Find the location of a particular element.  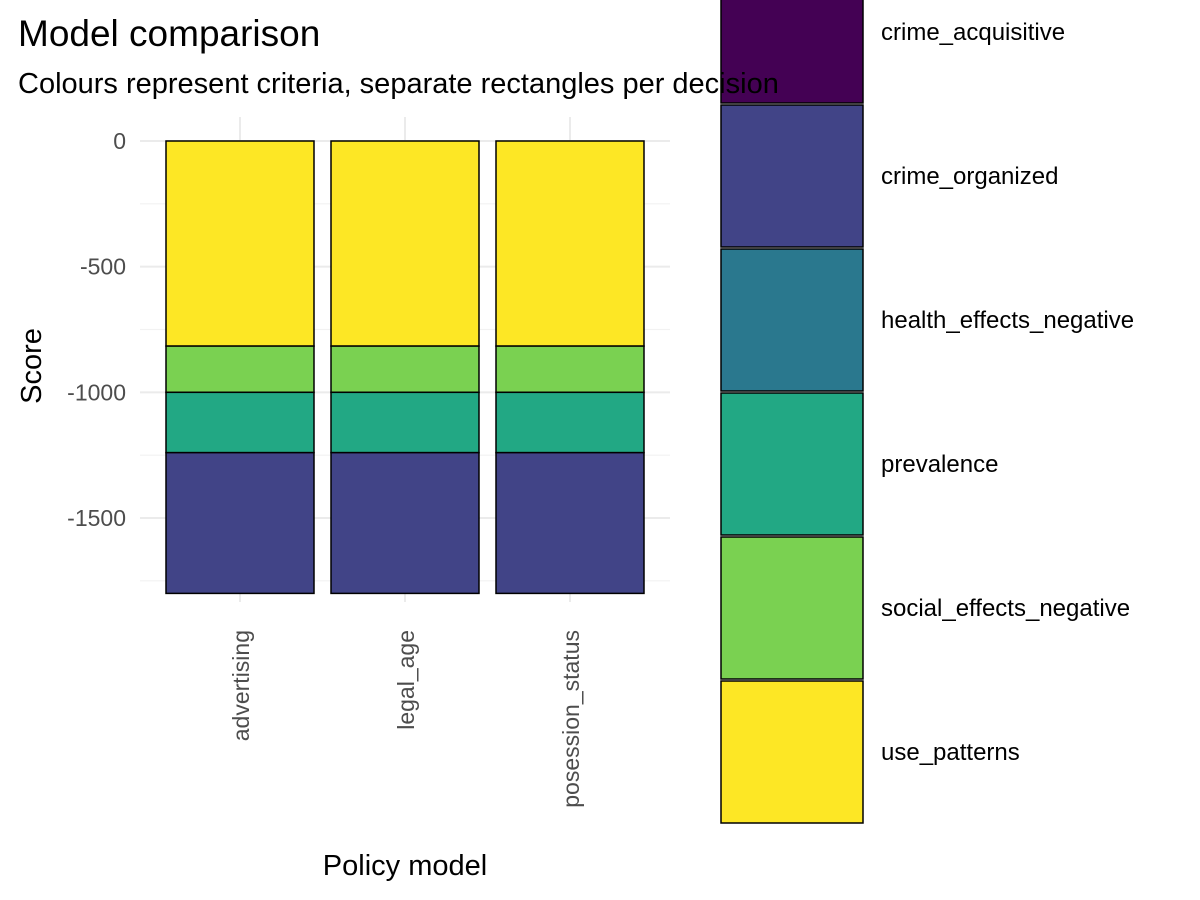

x-tick-label: legal_age is located at coordinates (406, 680).